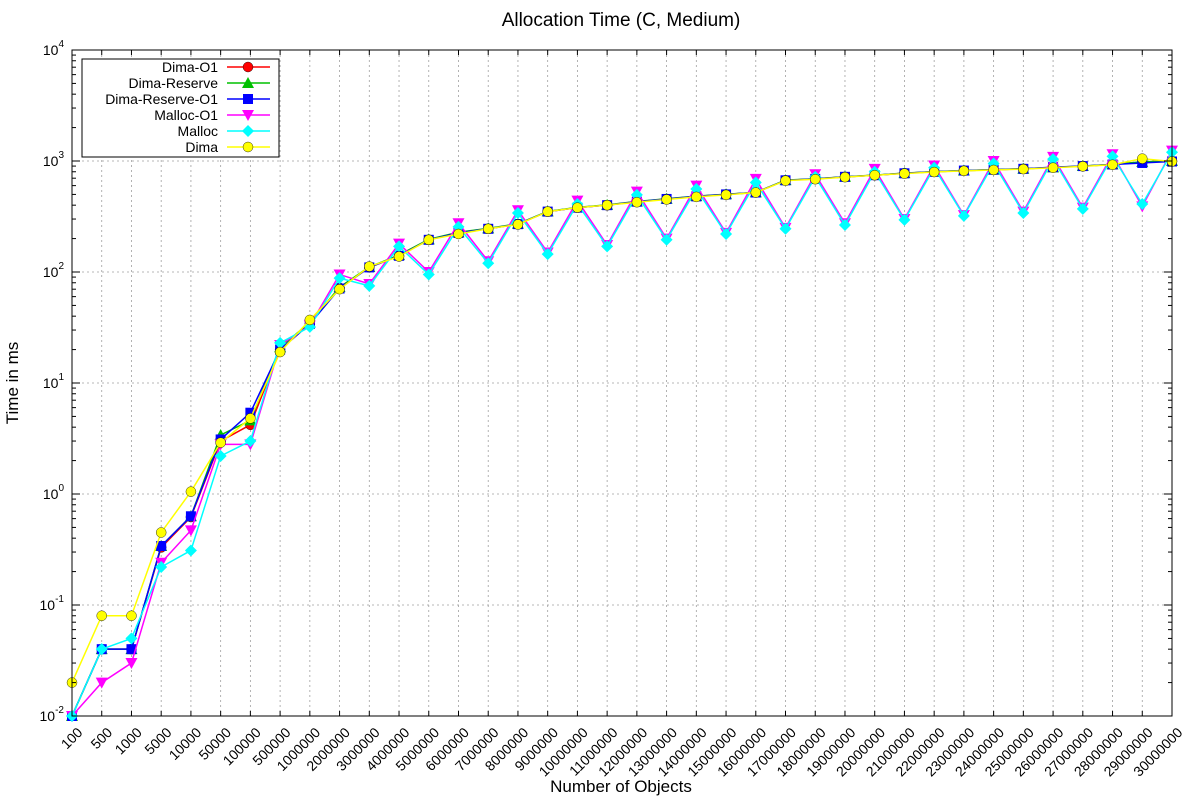 The height and width of the screenshot is (800, 1200). Describe the element at coordinates (12, 383) in the screenshot. I see `y-axis-title: Time in ms` at that location.